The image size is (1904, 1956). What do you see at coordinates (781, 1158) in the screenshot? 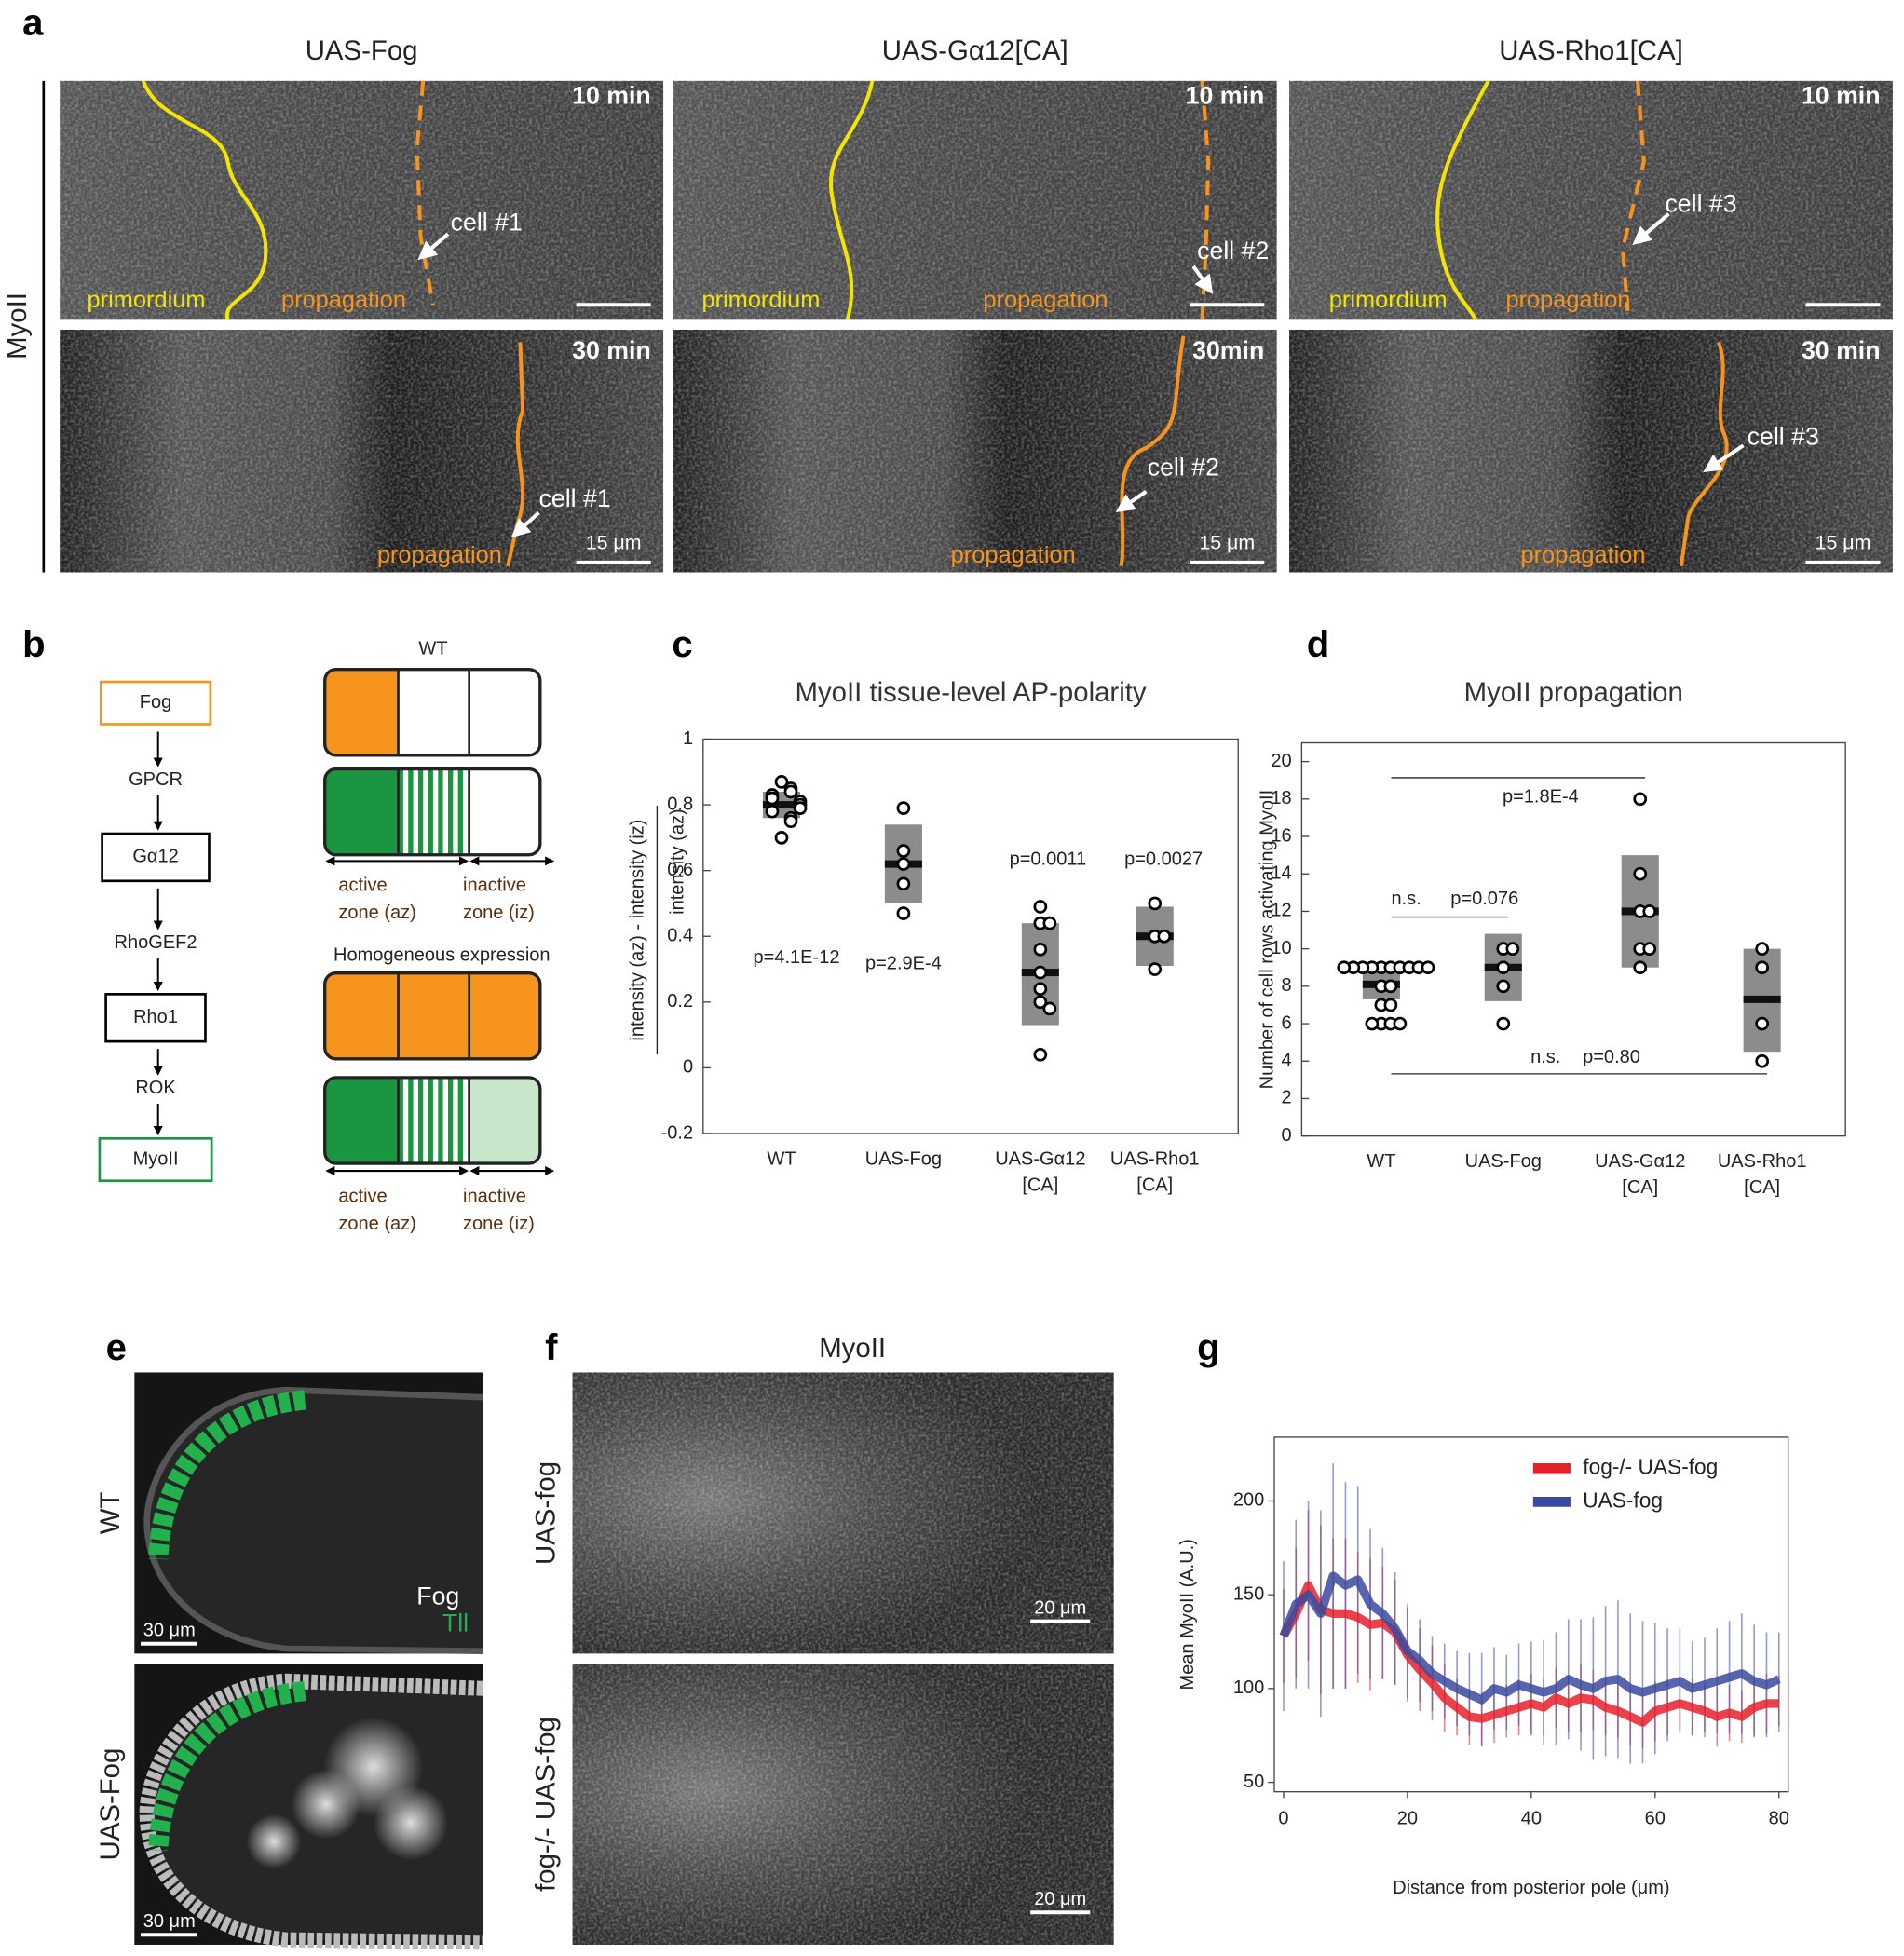
I see `x-tick-label: WT` at bounding box center [781, 1158].